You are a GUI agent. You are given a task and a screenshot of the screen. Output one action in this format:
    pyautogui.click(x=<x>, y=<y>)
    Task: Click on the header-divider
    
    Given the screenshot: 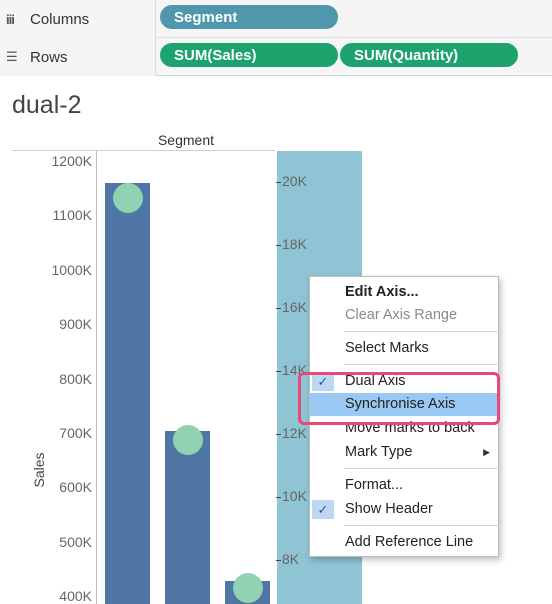 What is the action you would take?
    pyautogui.click(x=143, y=150)
    